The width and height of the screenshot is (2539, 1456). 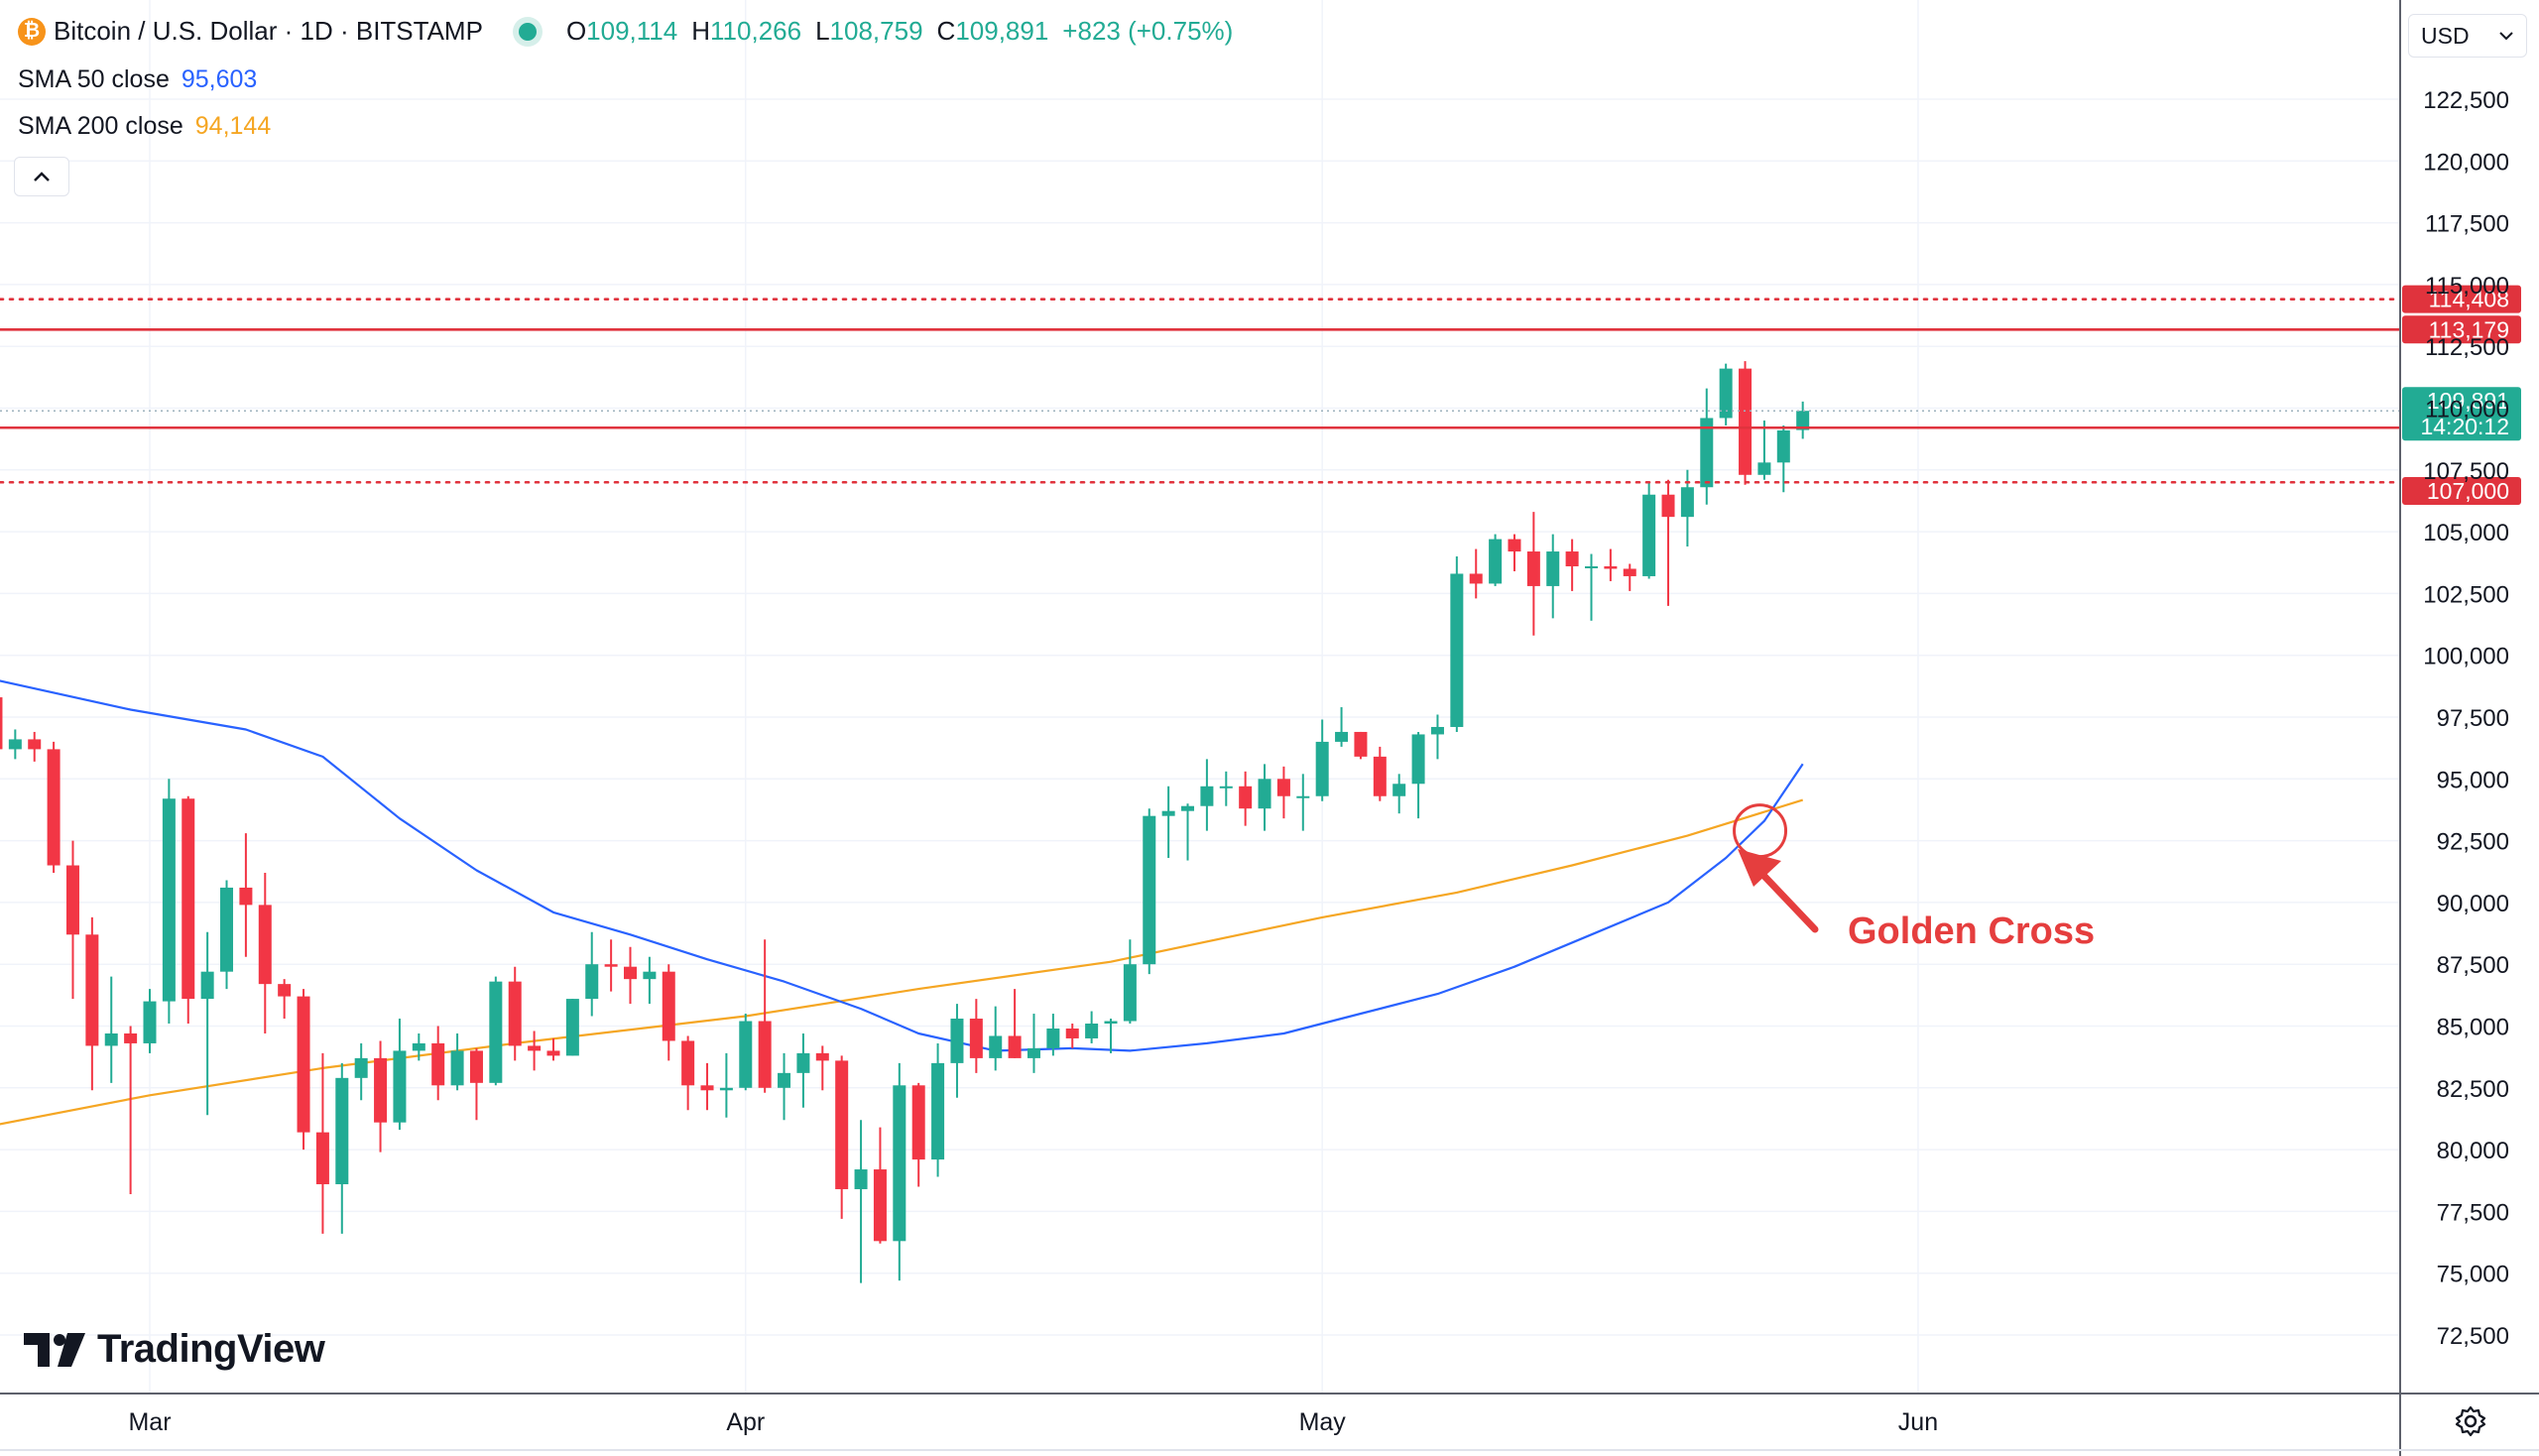 What do you see at coordinates (269, 31) in the screenshot?
I see `symbol-title: Bitcoin / U.S. Dollar · 1D · BITSTAMP` at bounding box center [269, 31].